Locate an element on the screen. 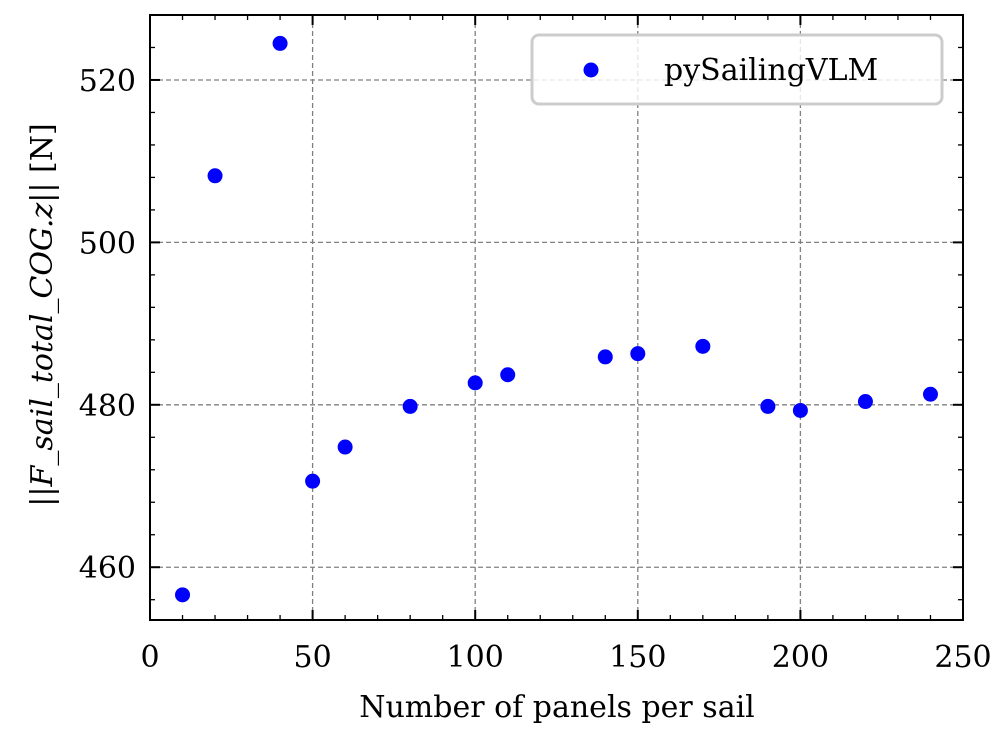 This screenshot has width=1005, height=741. legend-marker is located at coordinates (591, 70).